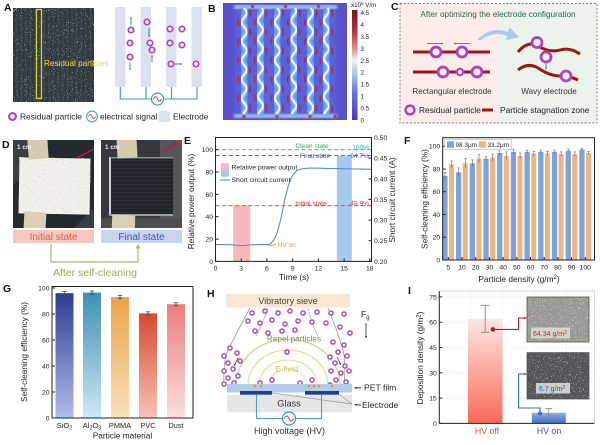 This screenshot has width=600, height=445. What do you see at coordinates (294, 339) in the screenshot?
I see `svg-text: Repel particles` at bounding box center [294, 339].